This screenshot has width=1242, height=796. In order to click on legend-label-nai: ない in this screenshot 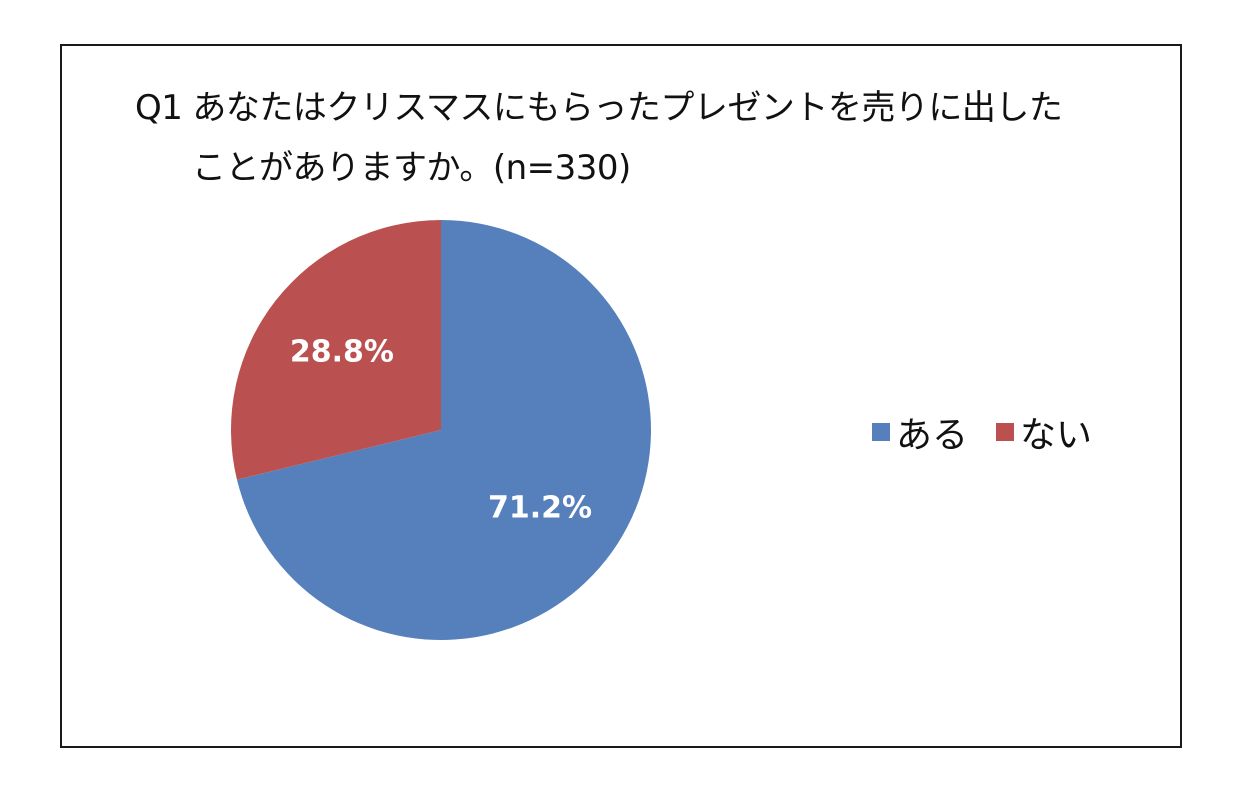, I will do `click(1056, 435)`.